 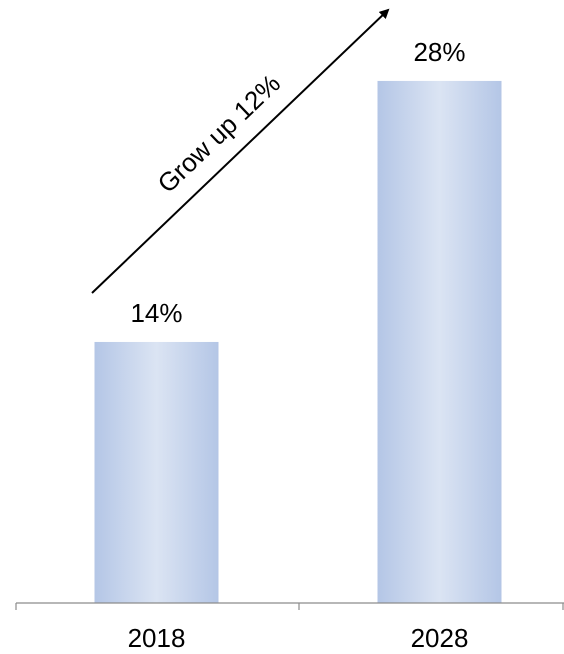 What do you see at coordinates (156, 313) in the screenshot?
I see `value-label-2018: 14%` at bounding box center [156, 313].